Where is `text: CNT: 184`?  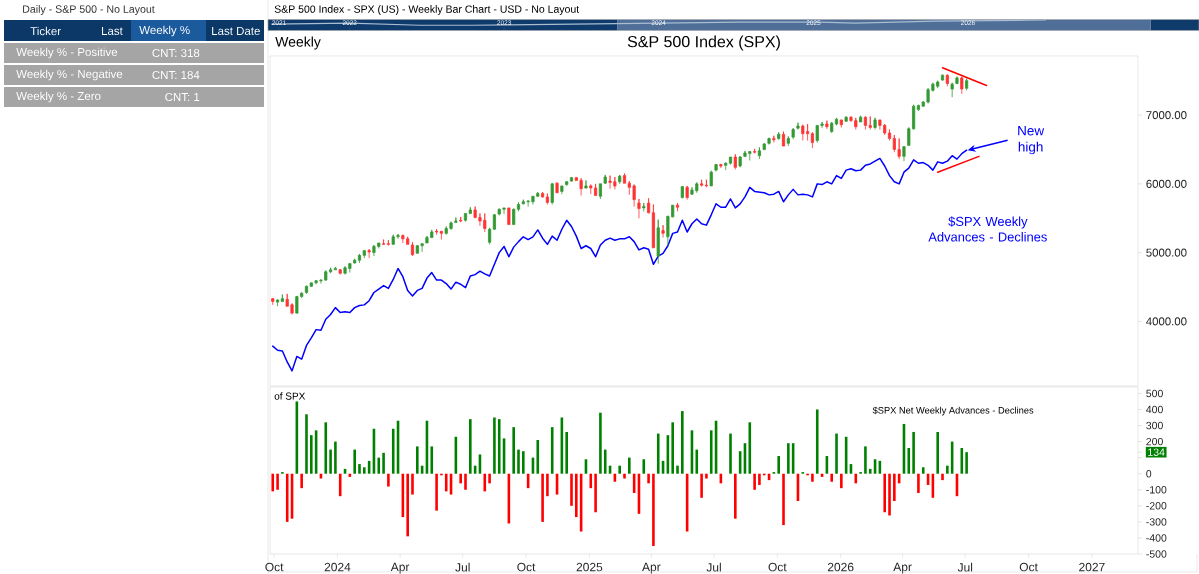
text: CNT: 184 is located at coordinates (176, 75).